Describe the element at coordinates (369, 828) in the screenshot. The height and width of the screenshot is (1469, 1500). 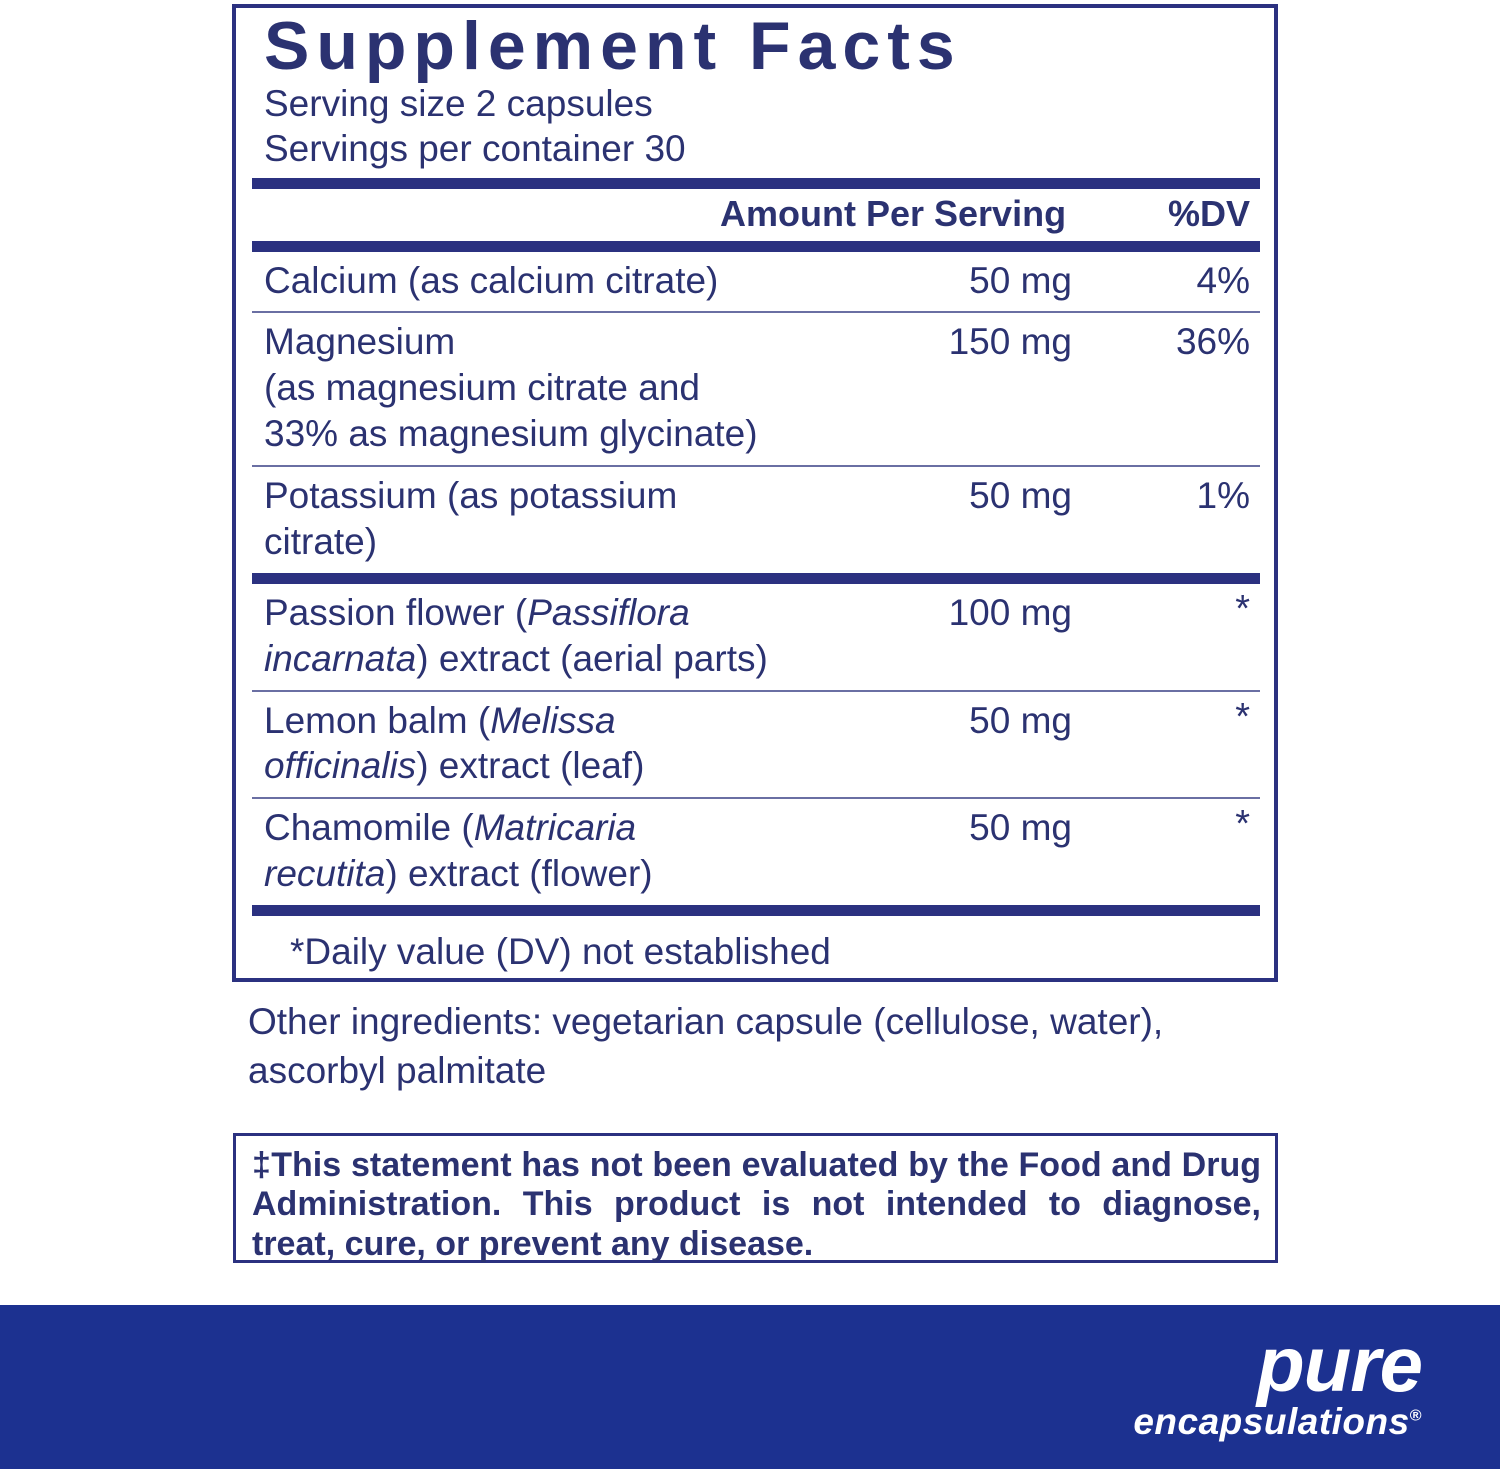
I see `nutrient-name-prefix: Chamomile (` at that location.